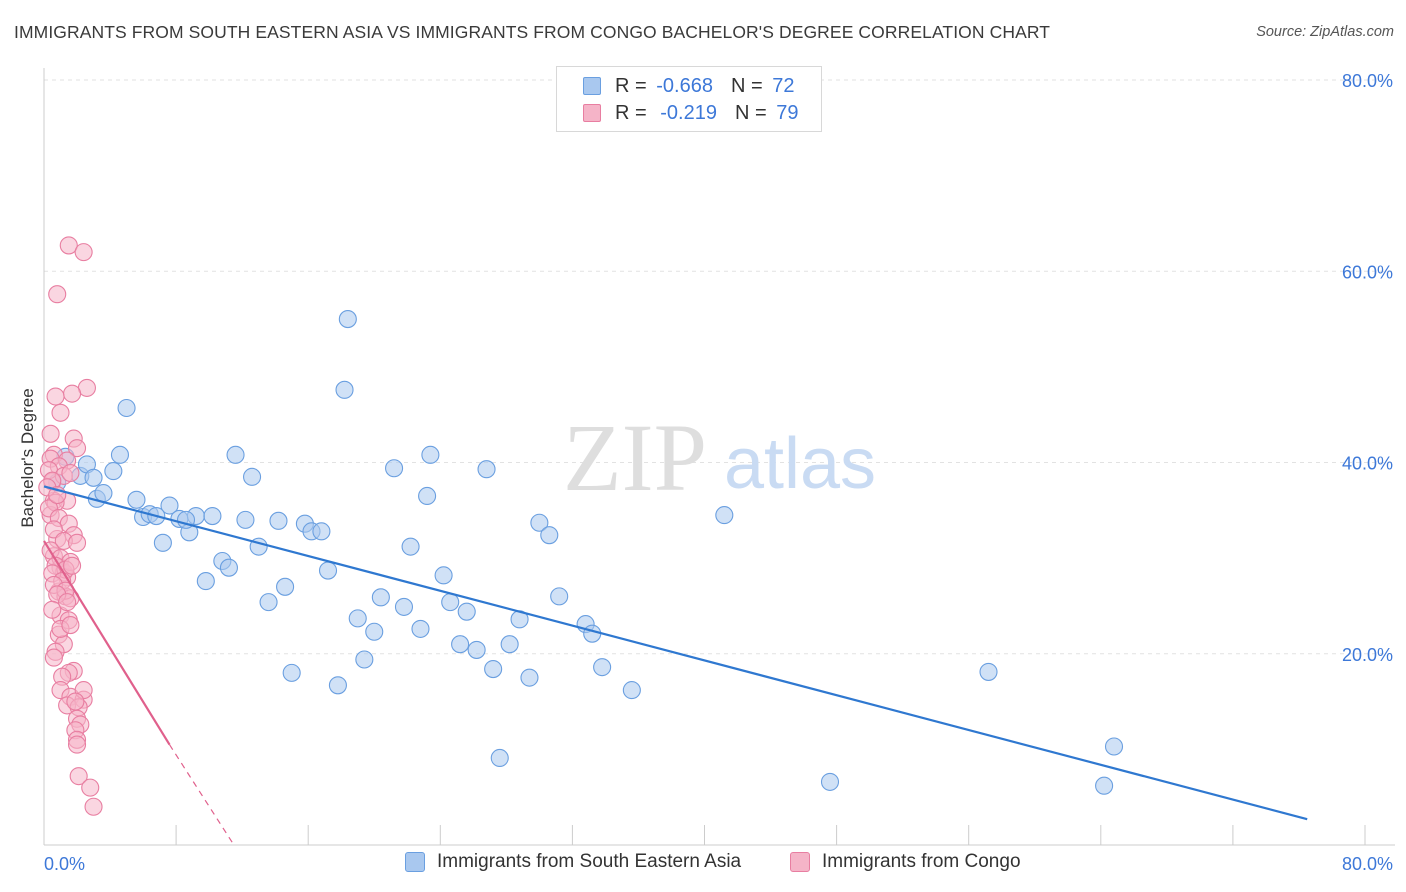  Describe the element at coordinates (64, 864) in the screenshot. I see `x-tick-label: 0.0%` at that location.